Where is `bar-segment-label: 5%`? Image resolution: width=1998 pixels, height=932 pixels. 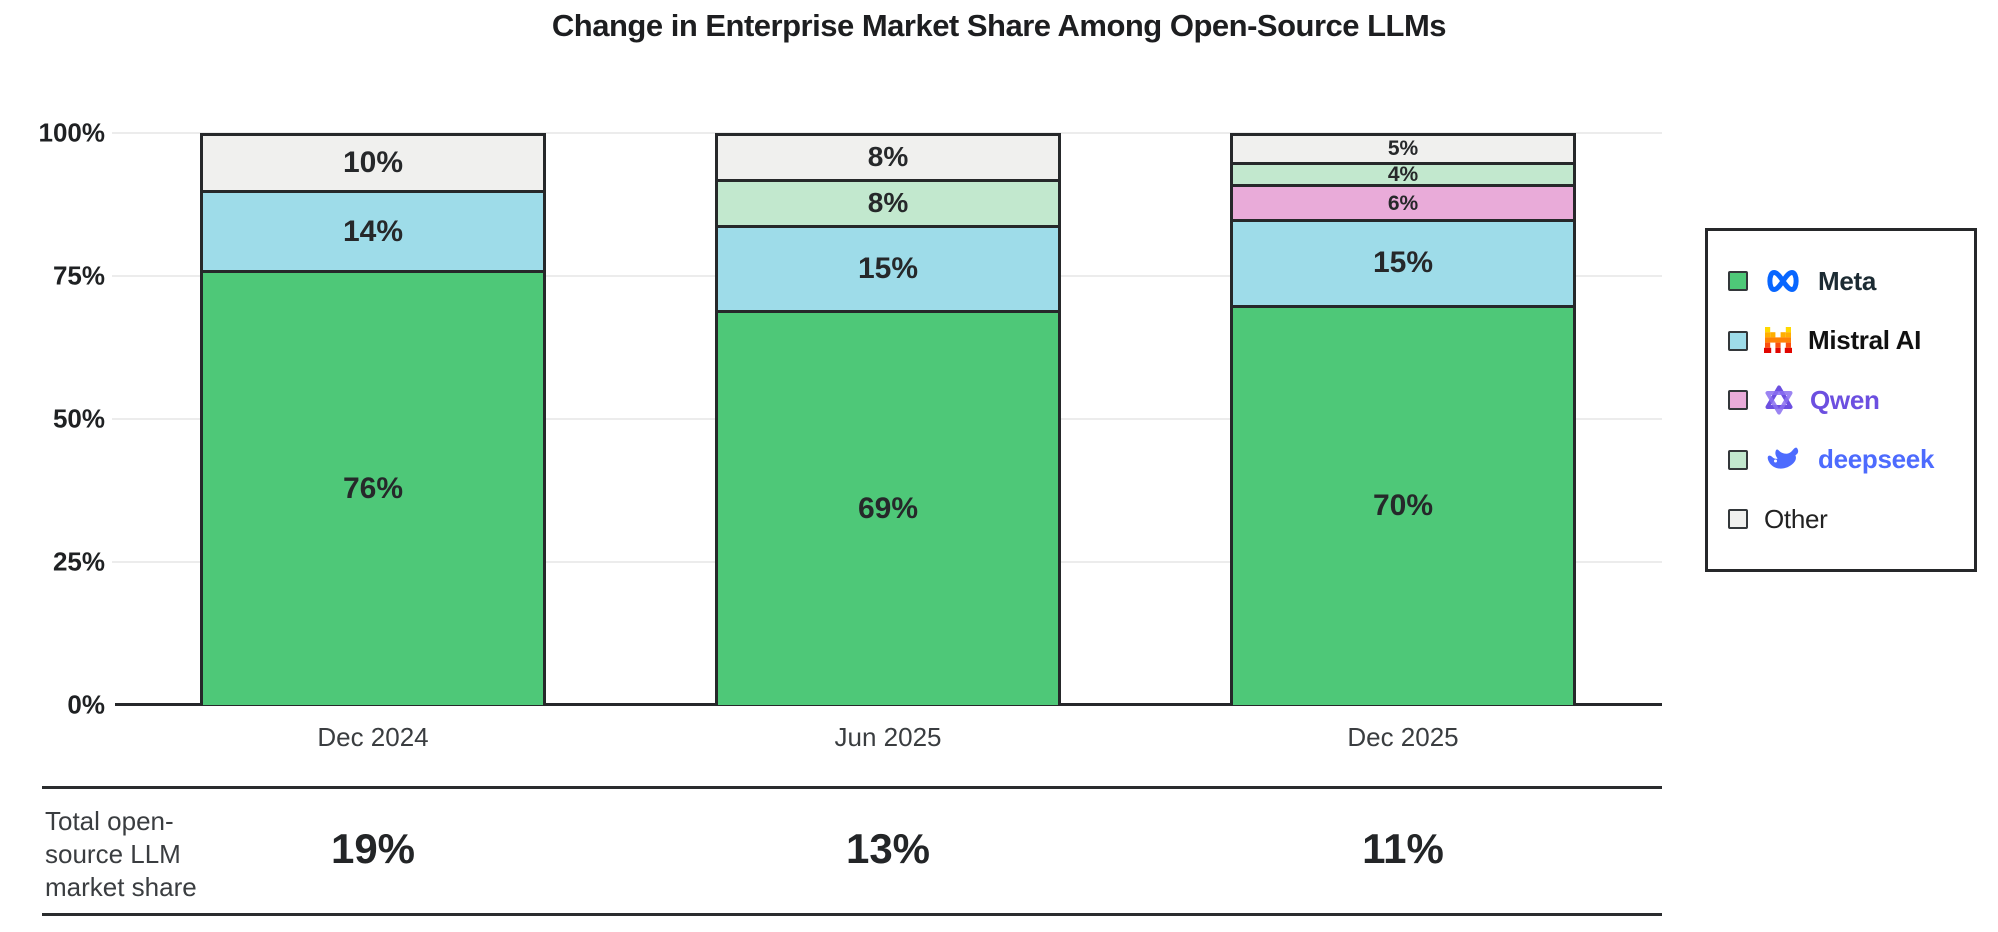
bar-segment-label: 5% is located at coordinates (1403, 149).